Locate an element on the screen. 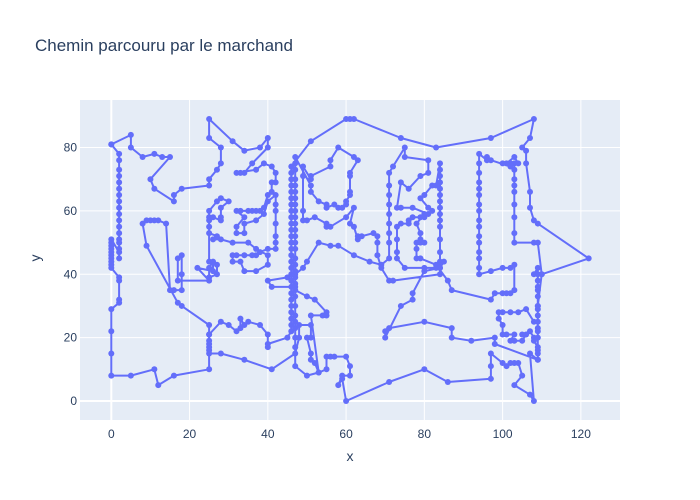 The width and height of the screenshot is (700, 500). y-axis-label: y is located at coordinates (35, 258).